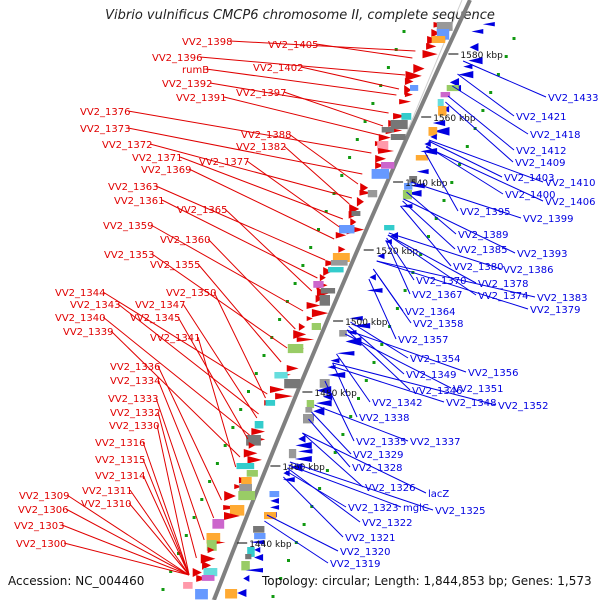 The image size is (600, 600). What do you see at coordinates (129, 255) in the screenshot?
I see `left-gene-label: VV2_1353` at bounding box center [129, 255].